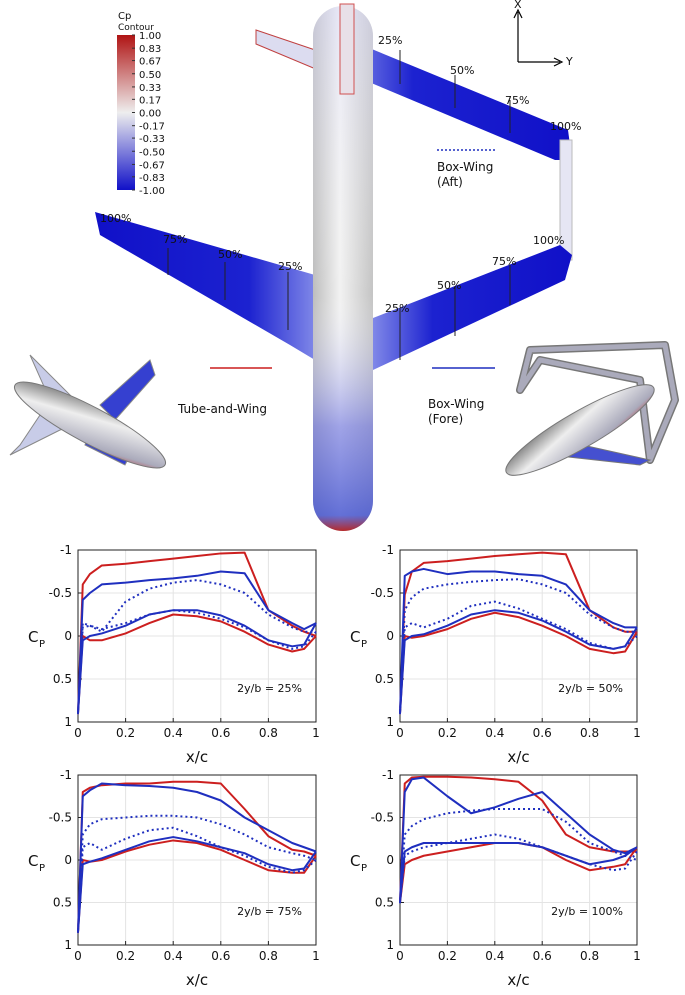 The image size is (685, 995). Describe the element at coordinates (150, 62) in the screenshot. I see `colorbar-tick-label: 0.67` at that location.